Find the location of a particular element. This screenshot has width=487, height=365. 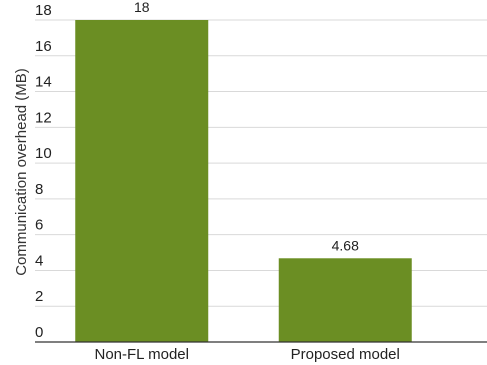

y-tick-label: 12 is located at coordinates (43, 117).